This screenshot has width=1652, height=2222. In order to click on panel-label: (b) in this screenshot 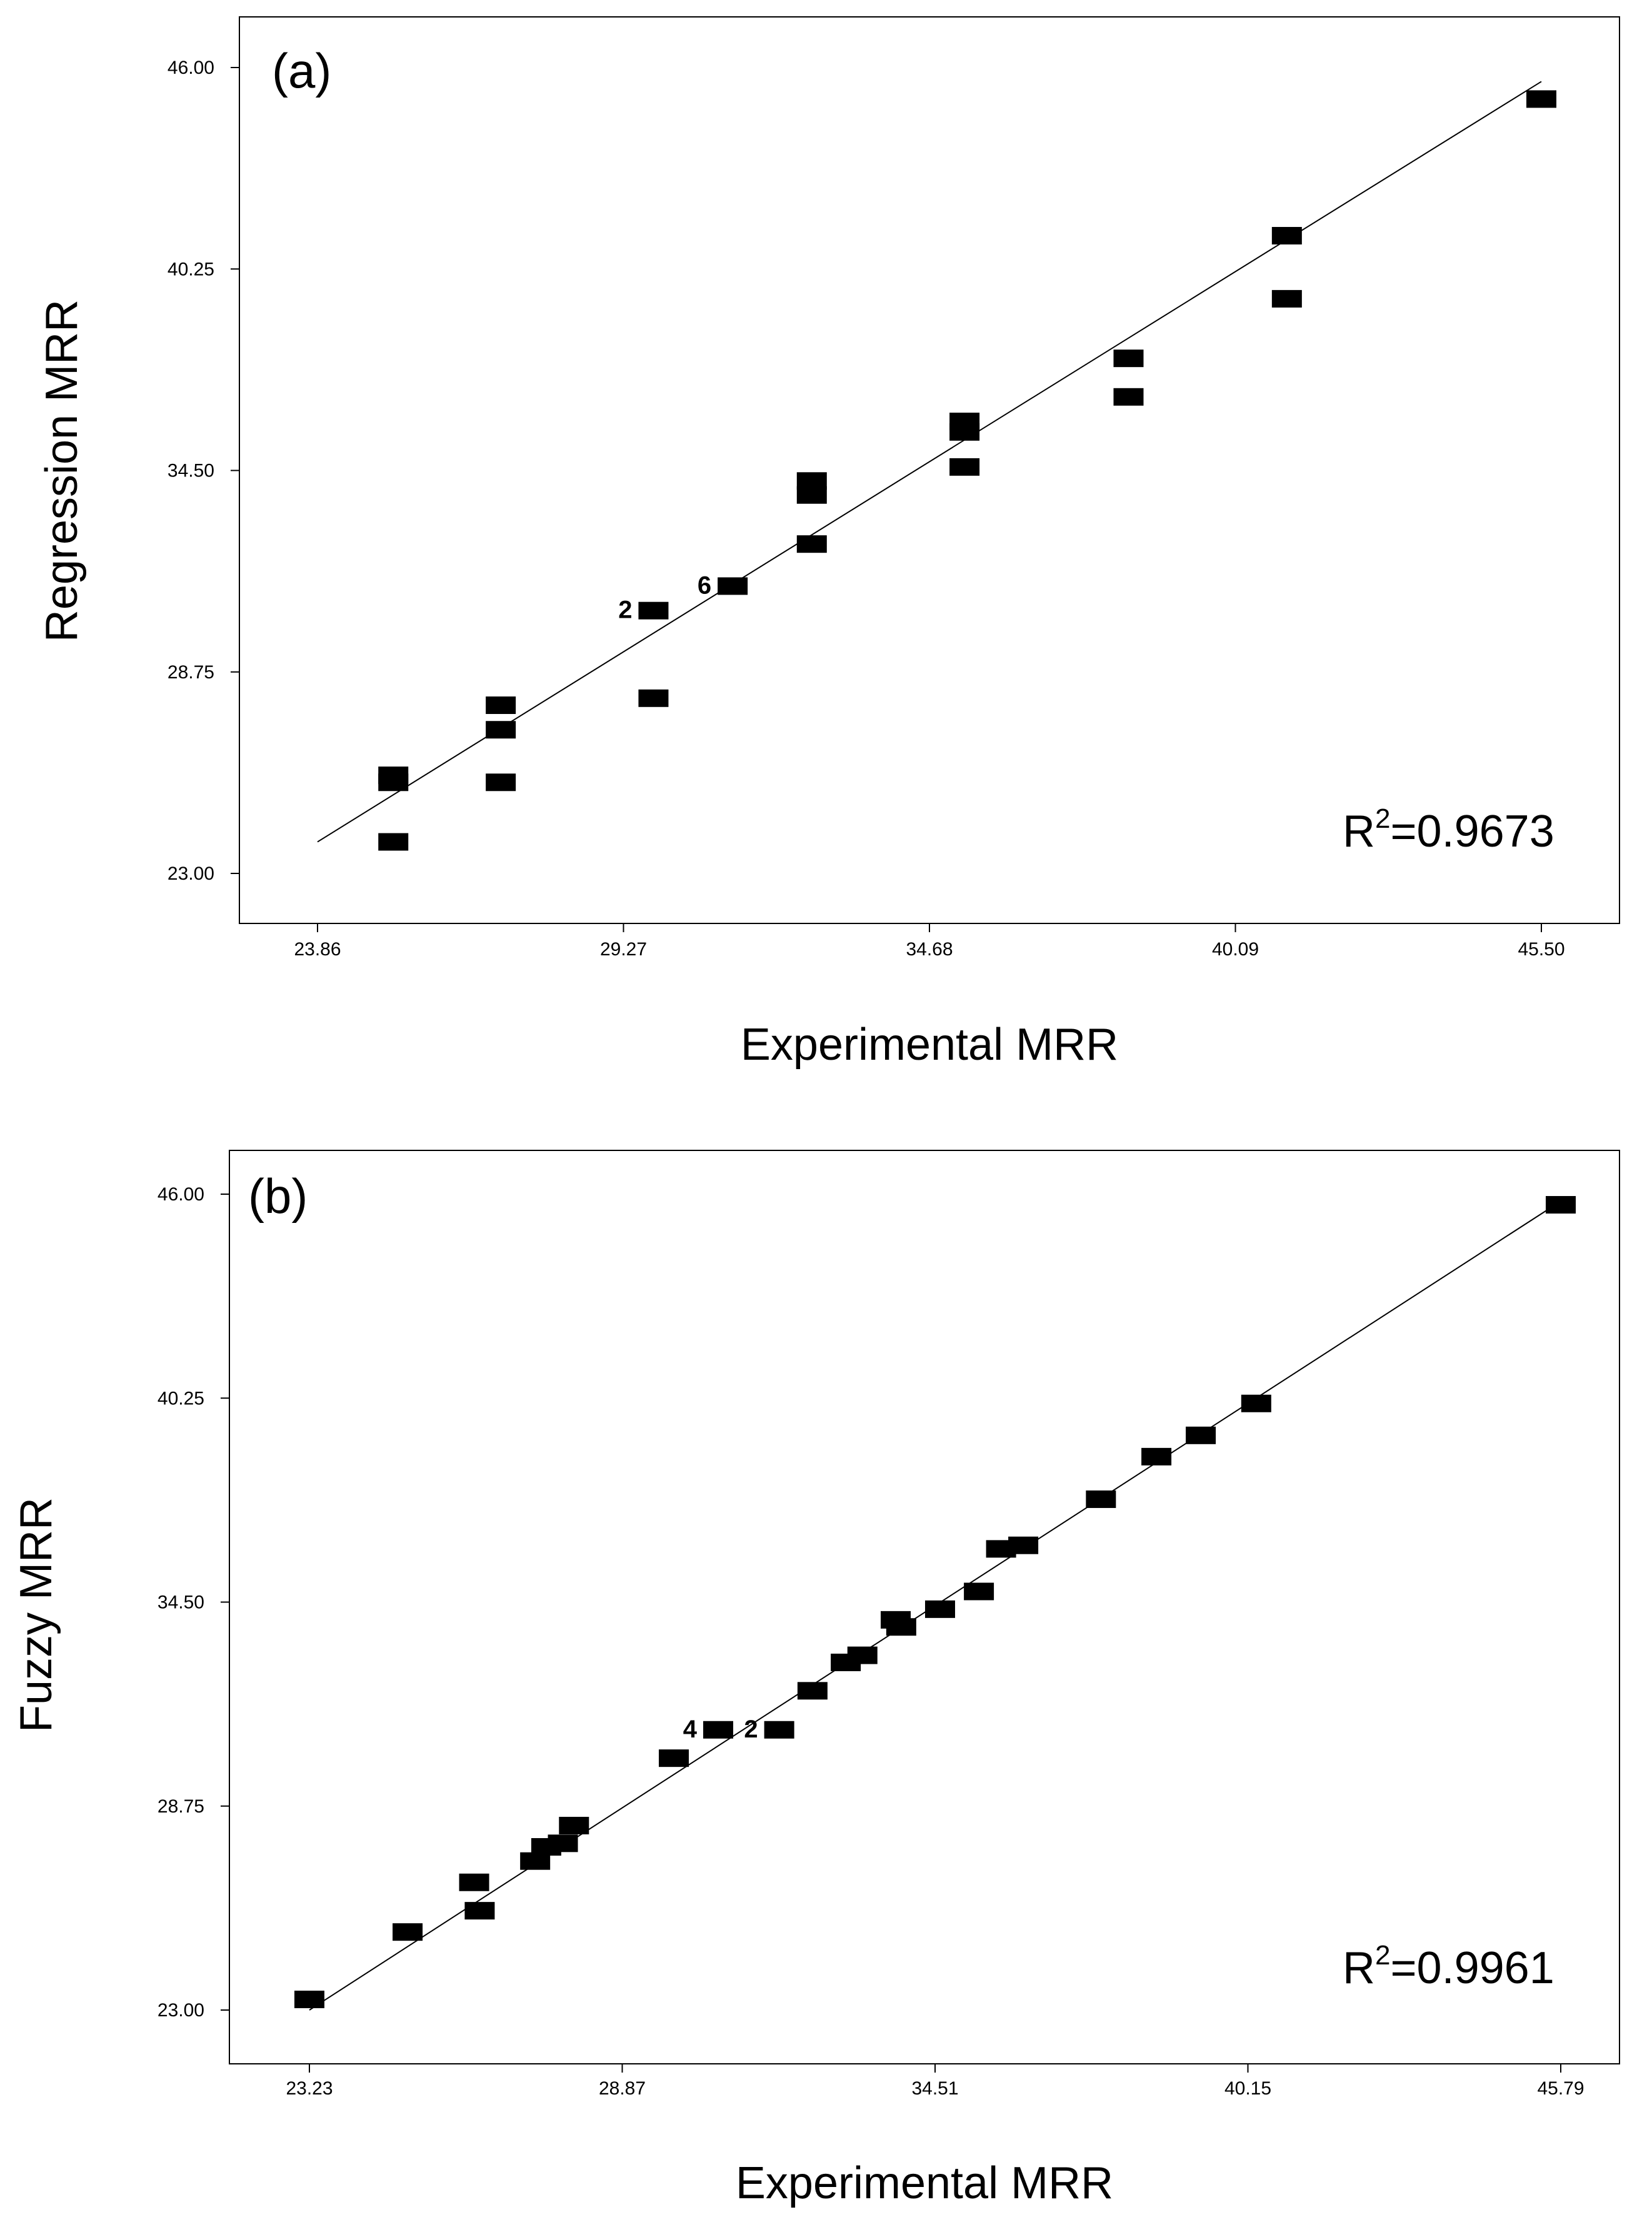, I will do `click(278, 1196)`.